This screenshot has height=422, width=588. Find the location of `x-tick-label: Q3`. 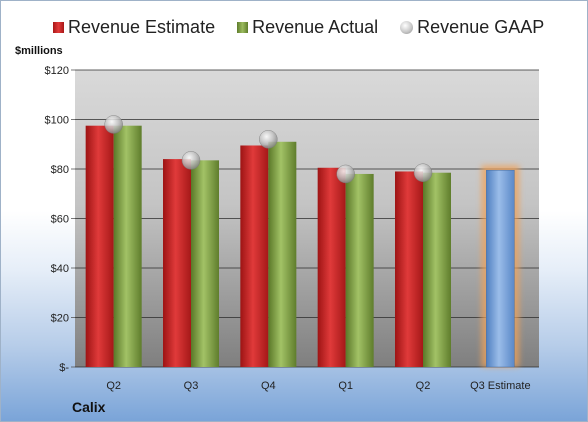

x-tick-label: Q3 is located at coordinates (191, 386).